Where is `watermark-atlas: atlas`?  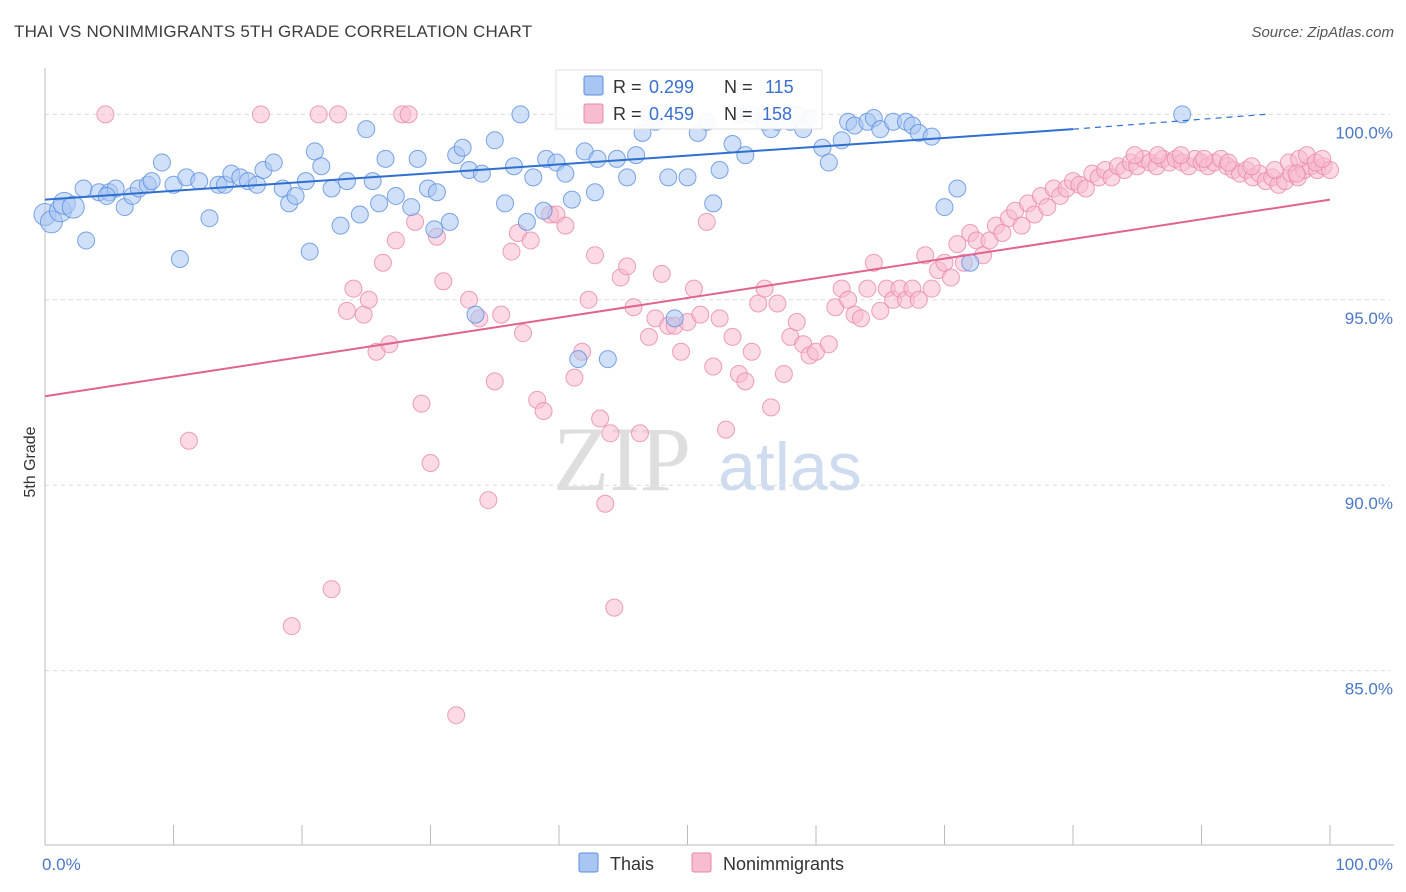 watermark-atlas: atlas is located at coordinates (790, 467).